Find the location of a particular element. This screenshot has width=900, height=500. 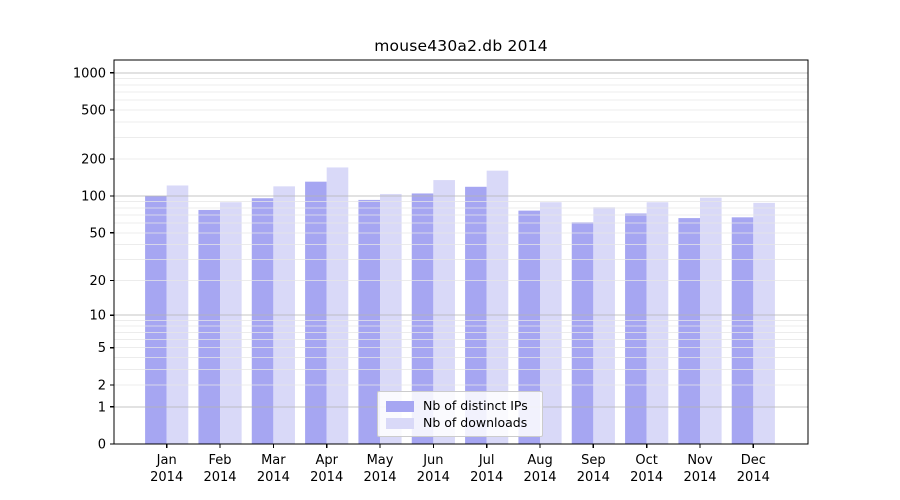

legend-label-downloads: Nb of downloads is located at coordinates (475, 422).